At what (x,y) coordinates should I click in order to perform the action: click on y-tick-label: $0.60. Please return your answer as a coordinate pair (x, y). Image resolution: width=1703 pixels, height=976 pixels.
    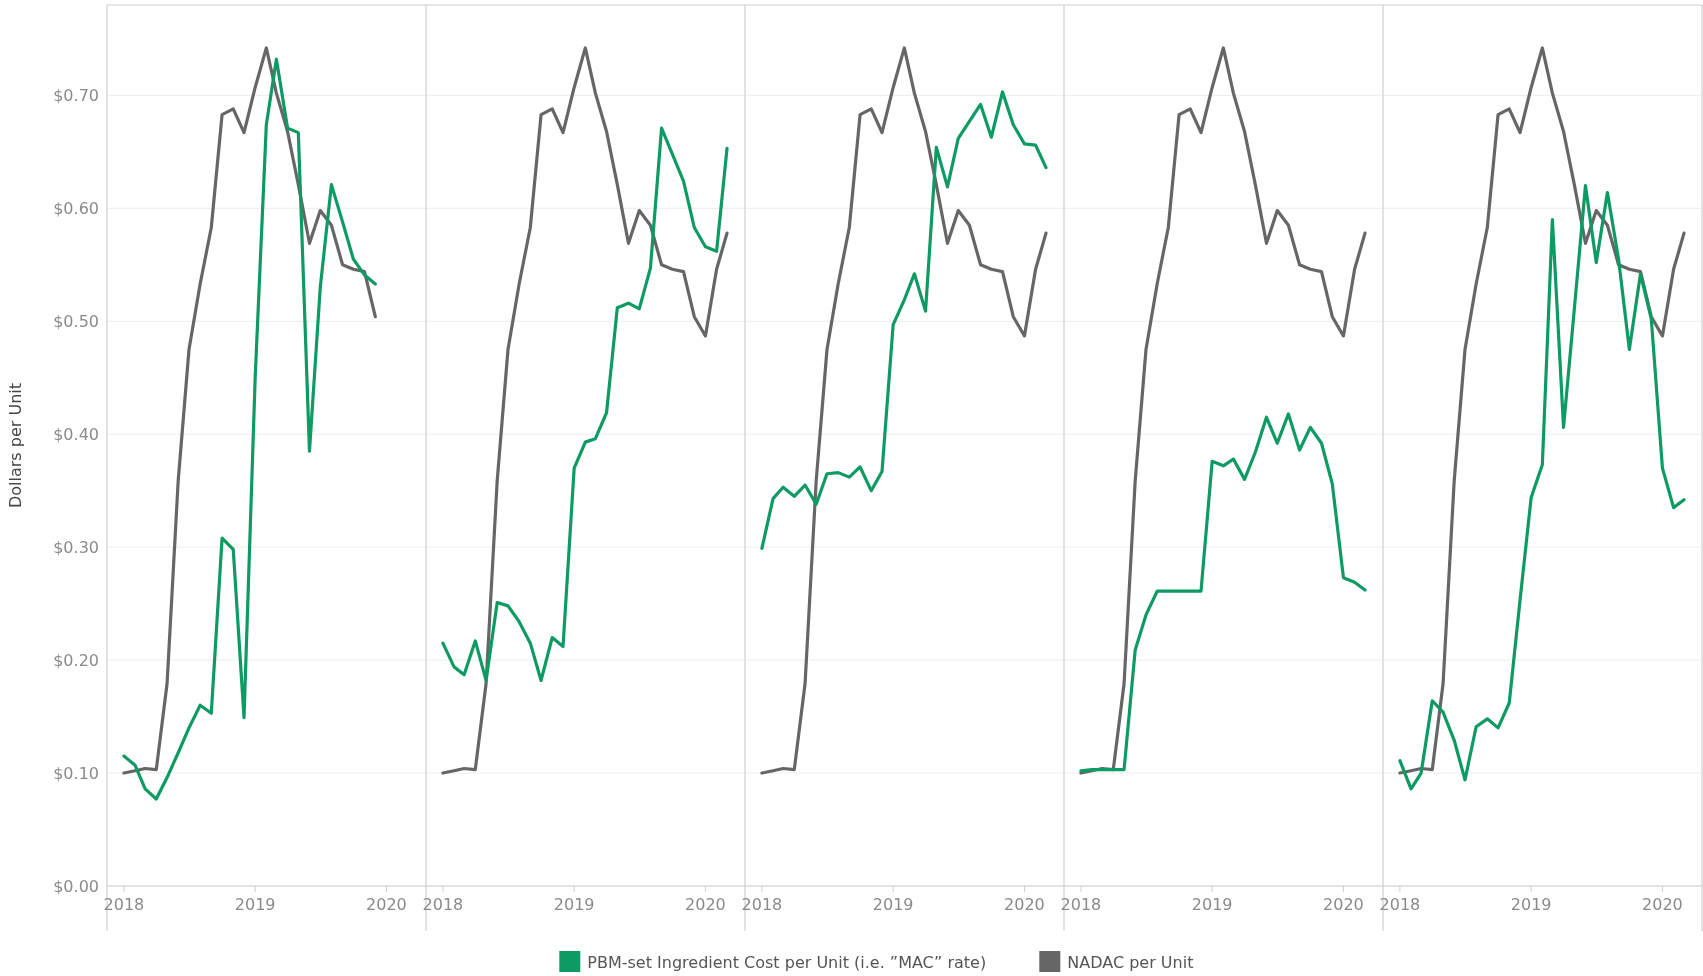
    Looking at the image, I should click on (76, 208).